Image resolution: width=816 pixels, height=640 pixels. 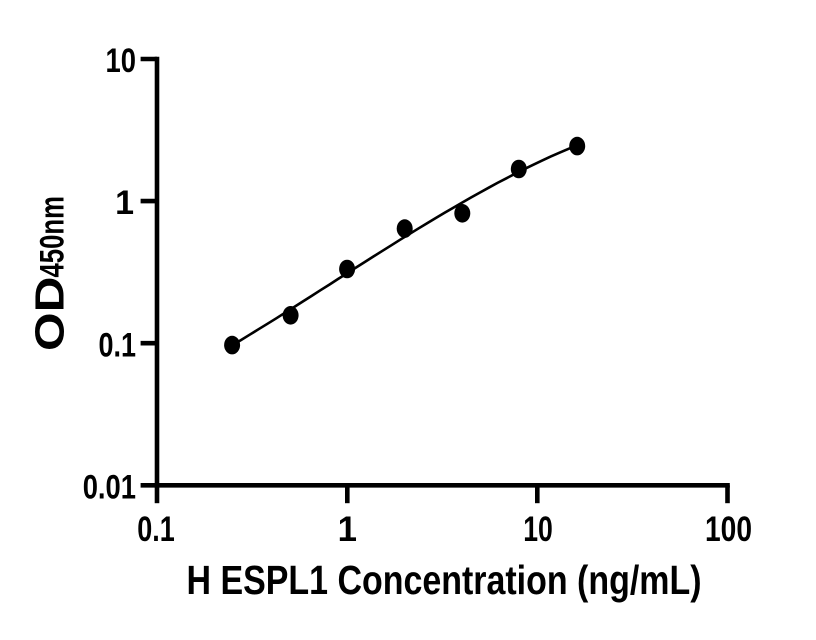 I want to click on svg-text: 450nm, so click(x=53, y=237).